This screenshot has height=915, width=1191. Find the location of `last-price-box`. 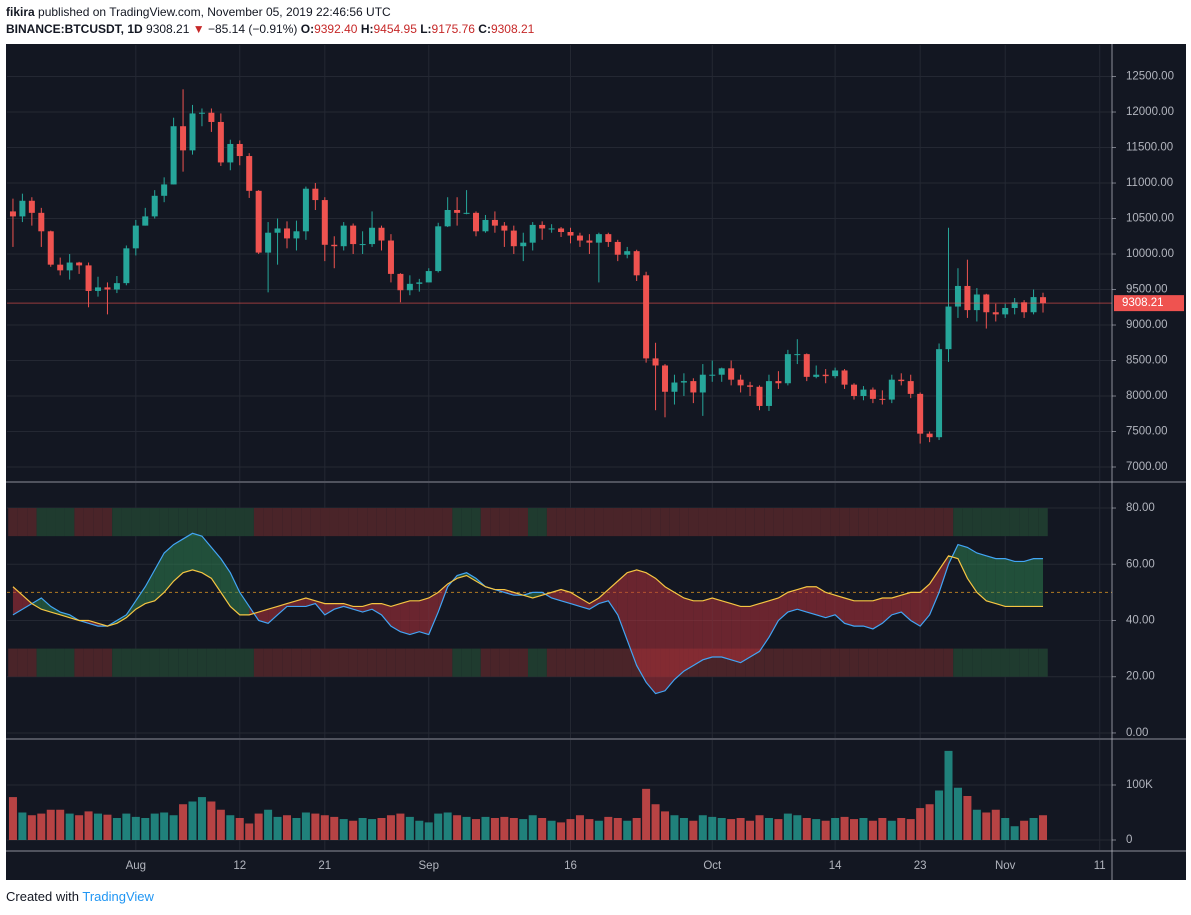

last-price-box is located at coordinates (1149, 303).